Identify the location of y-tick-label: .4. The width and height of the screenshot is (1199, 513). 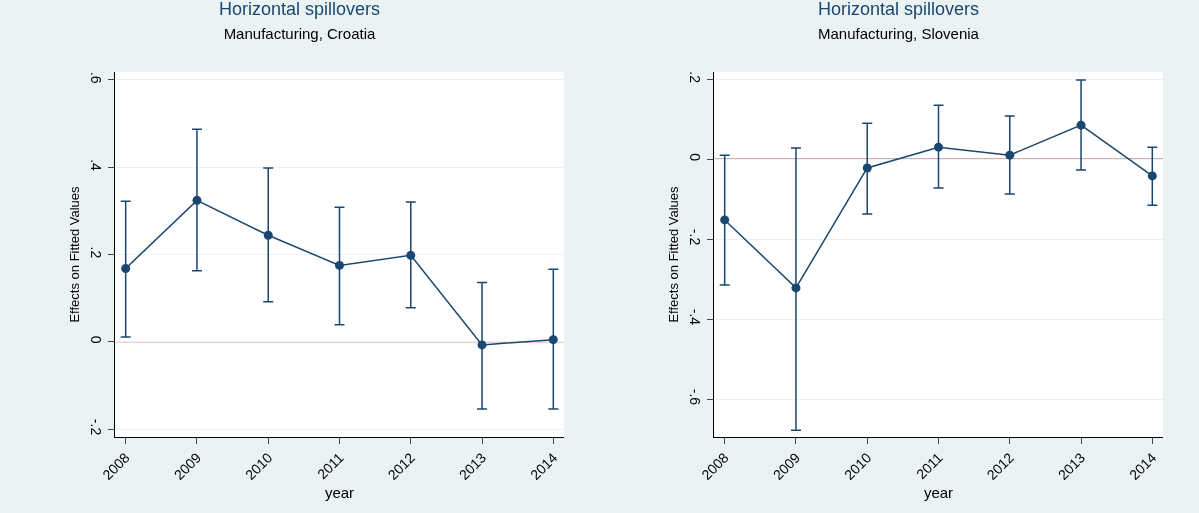
(96, 165).